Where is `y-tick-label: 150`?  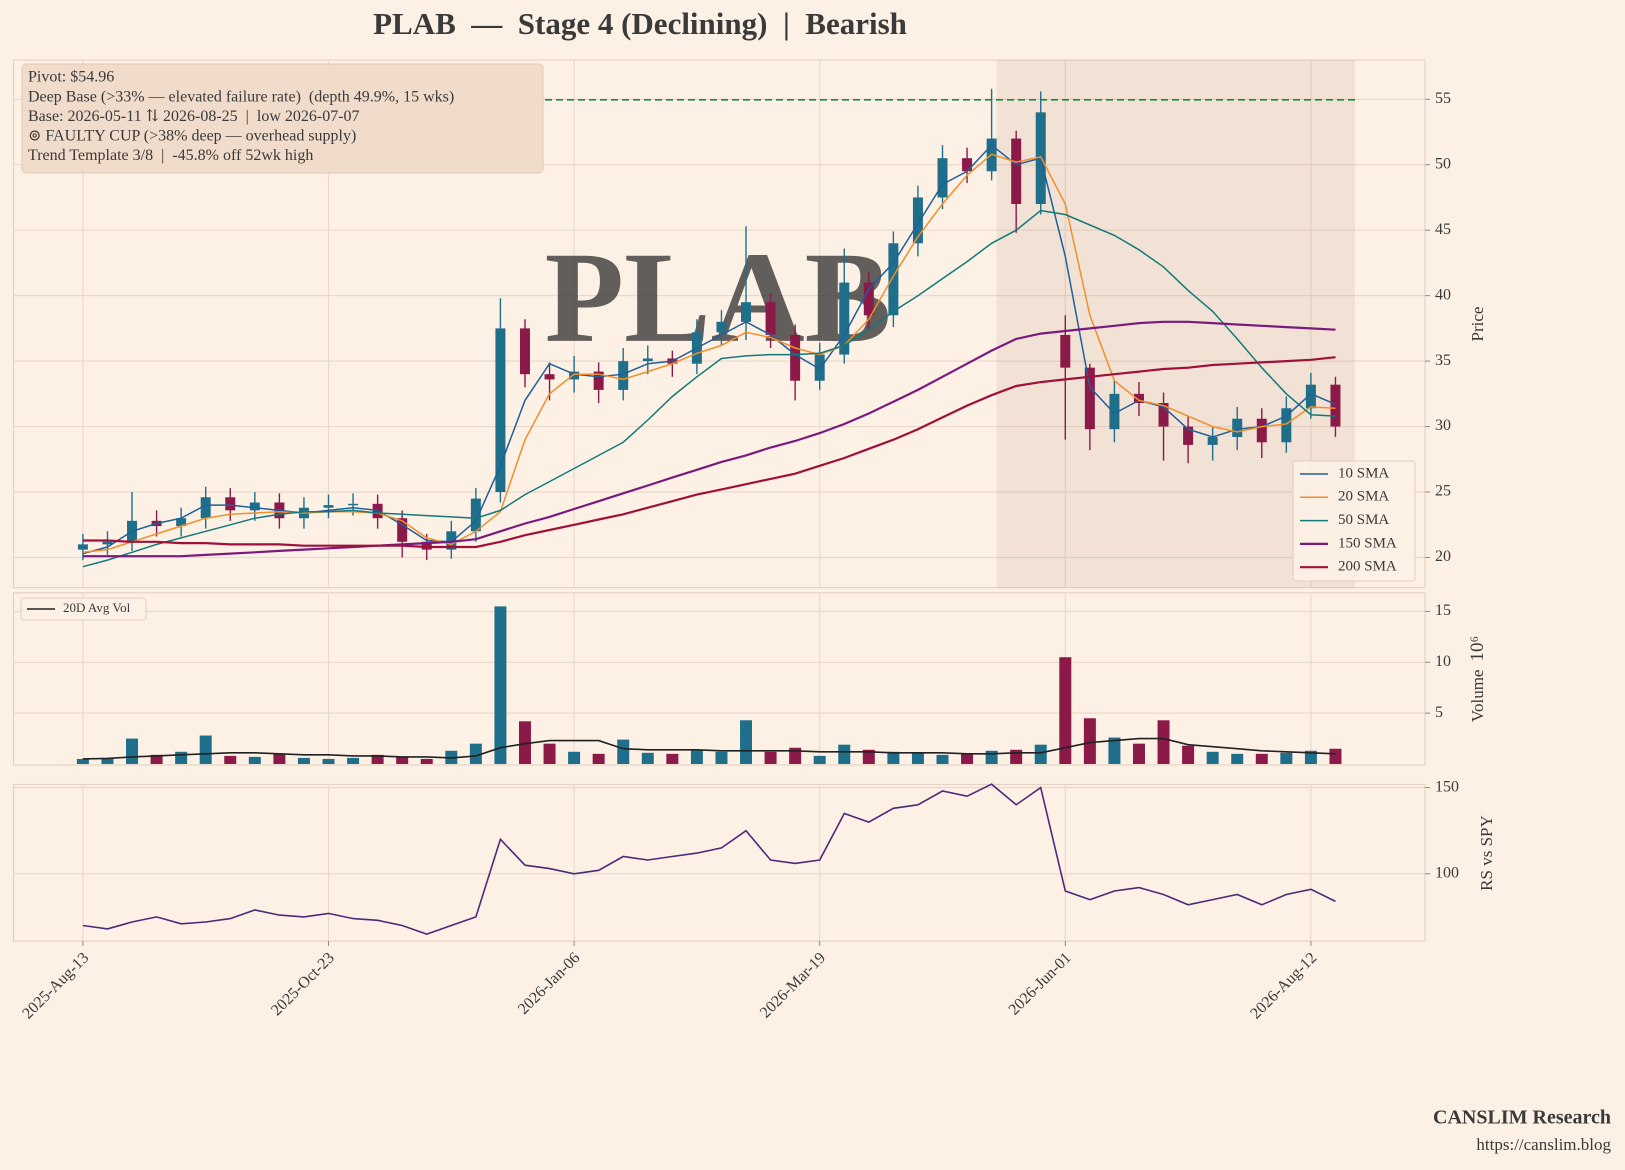
y-tick-label: 150 is located at coordinates (1447, 786).